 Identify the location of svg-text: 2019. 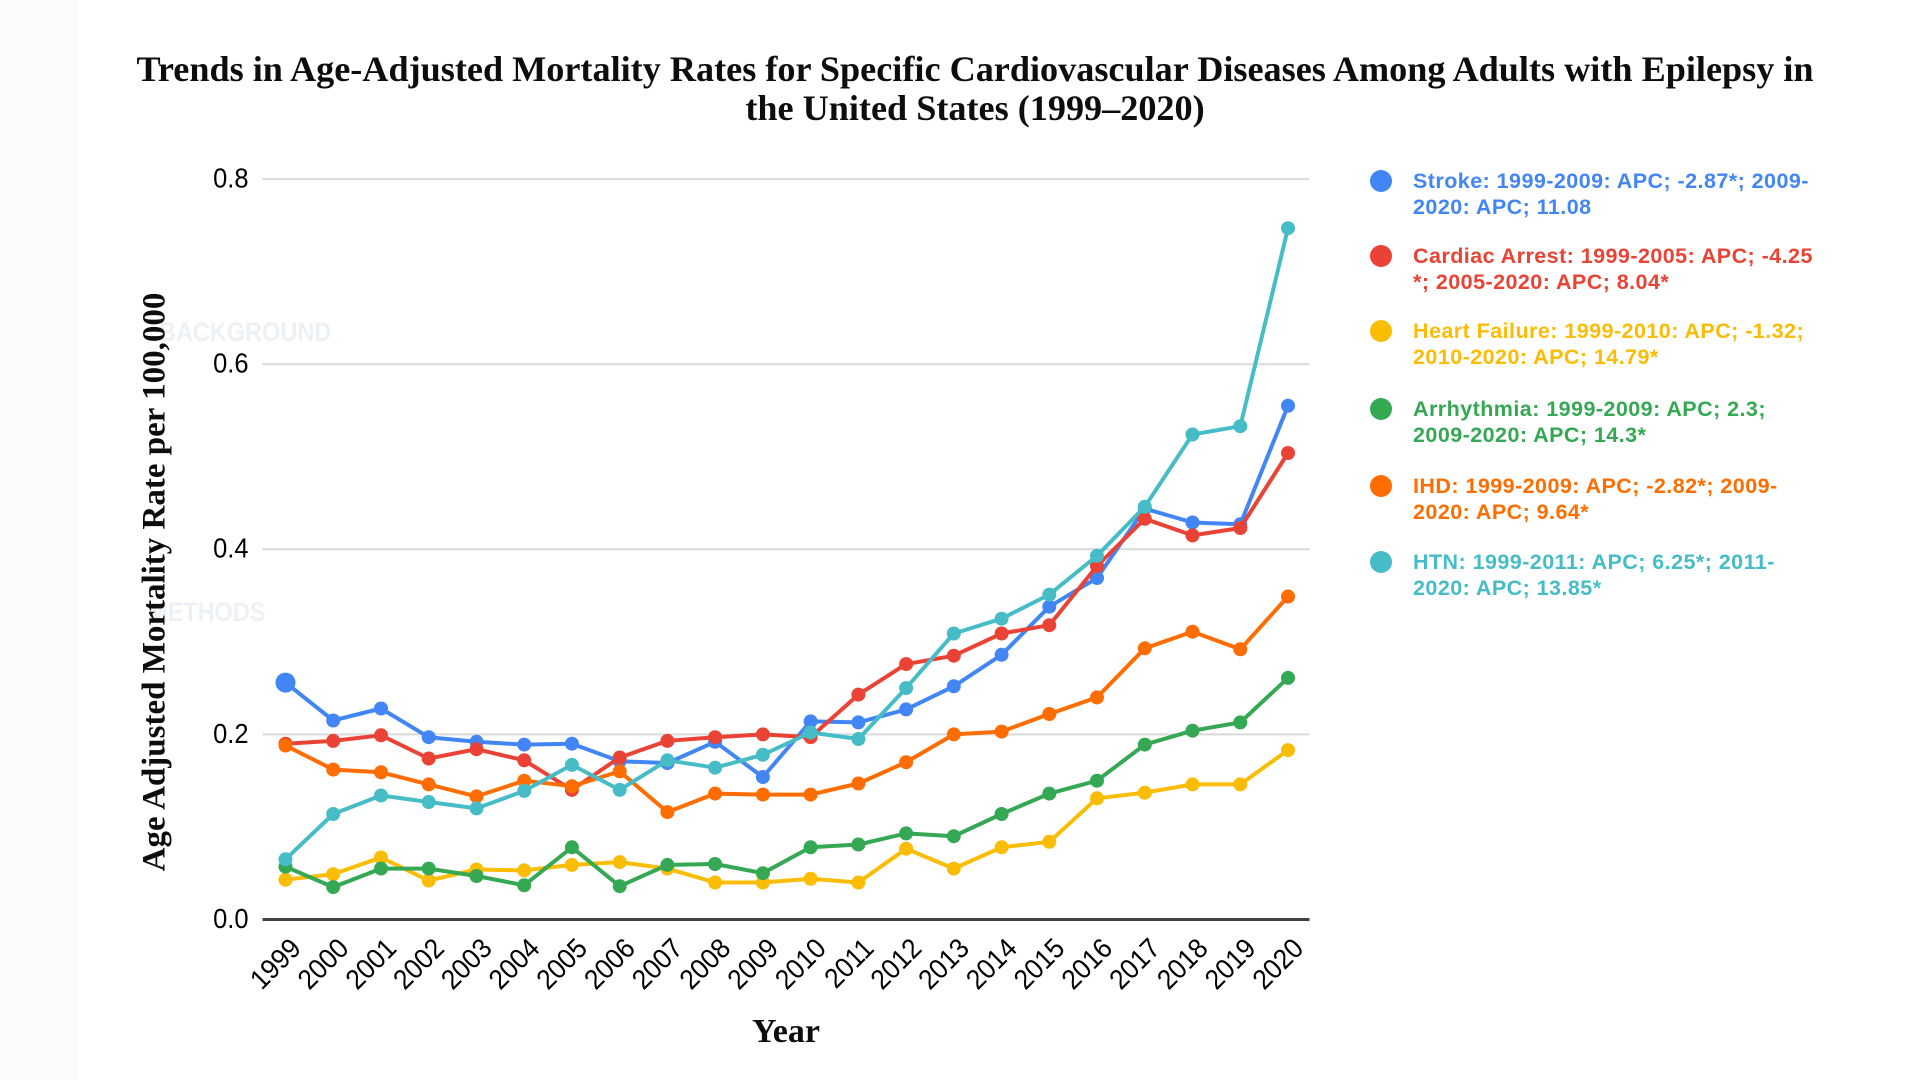
(1230, 963).